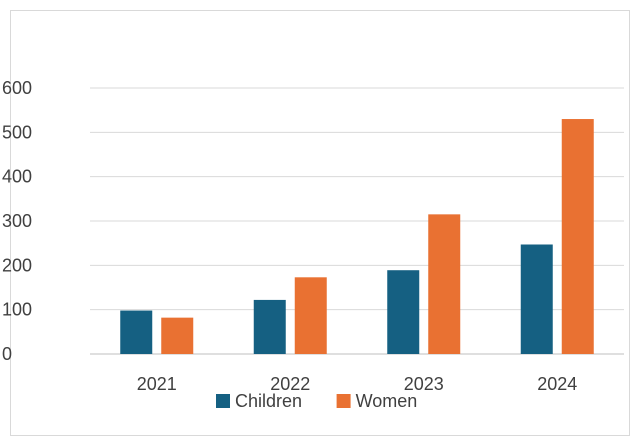  Describe the element at coordinates (577, 237) in the screenshot. I see `bar-women-2024` at that location.